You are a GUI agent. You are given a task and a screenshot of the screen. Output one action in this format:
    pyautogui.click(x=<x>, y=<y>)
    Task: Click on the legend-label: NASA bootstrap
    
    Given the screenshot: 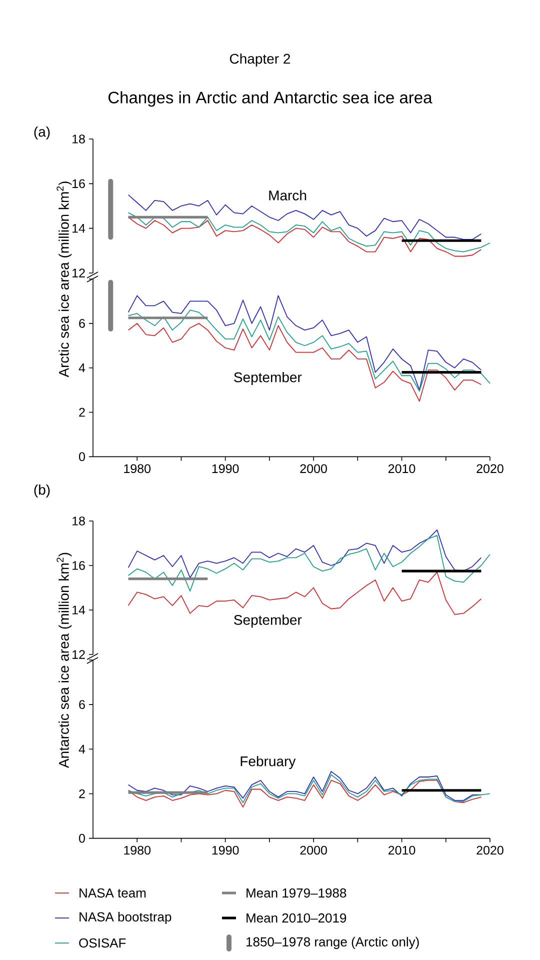 What is the action you would take?
    pyautogui.click(x=126, y=918)
    